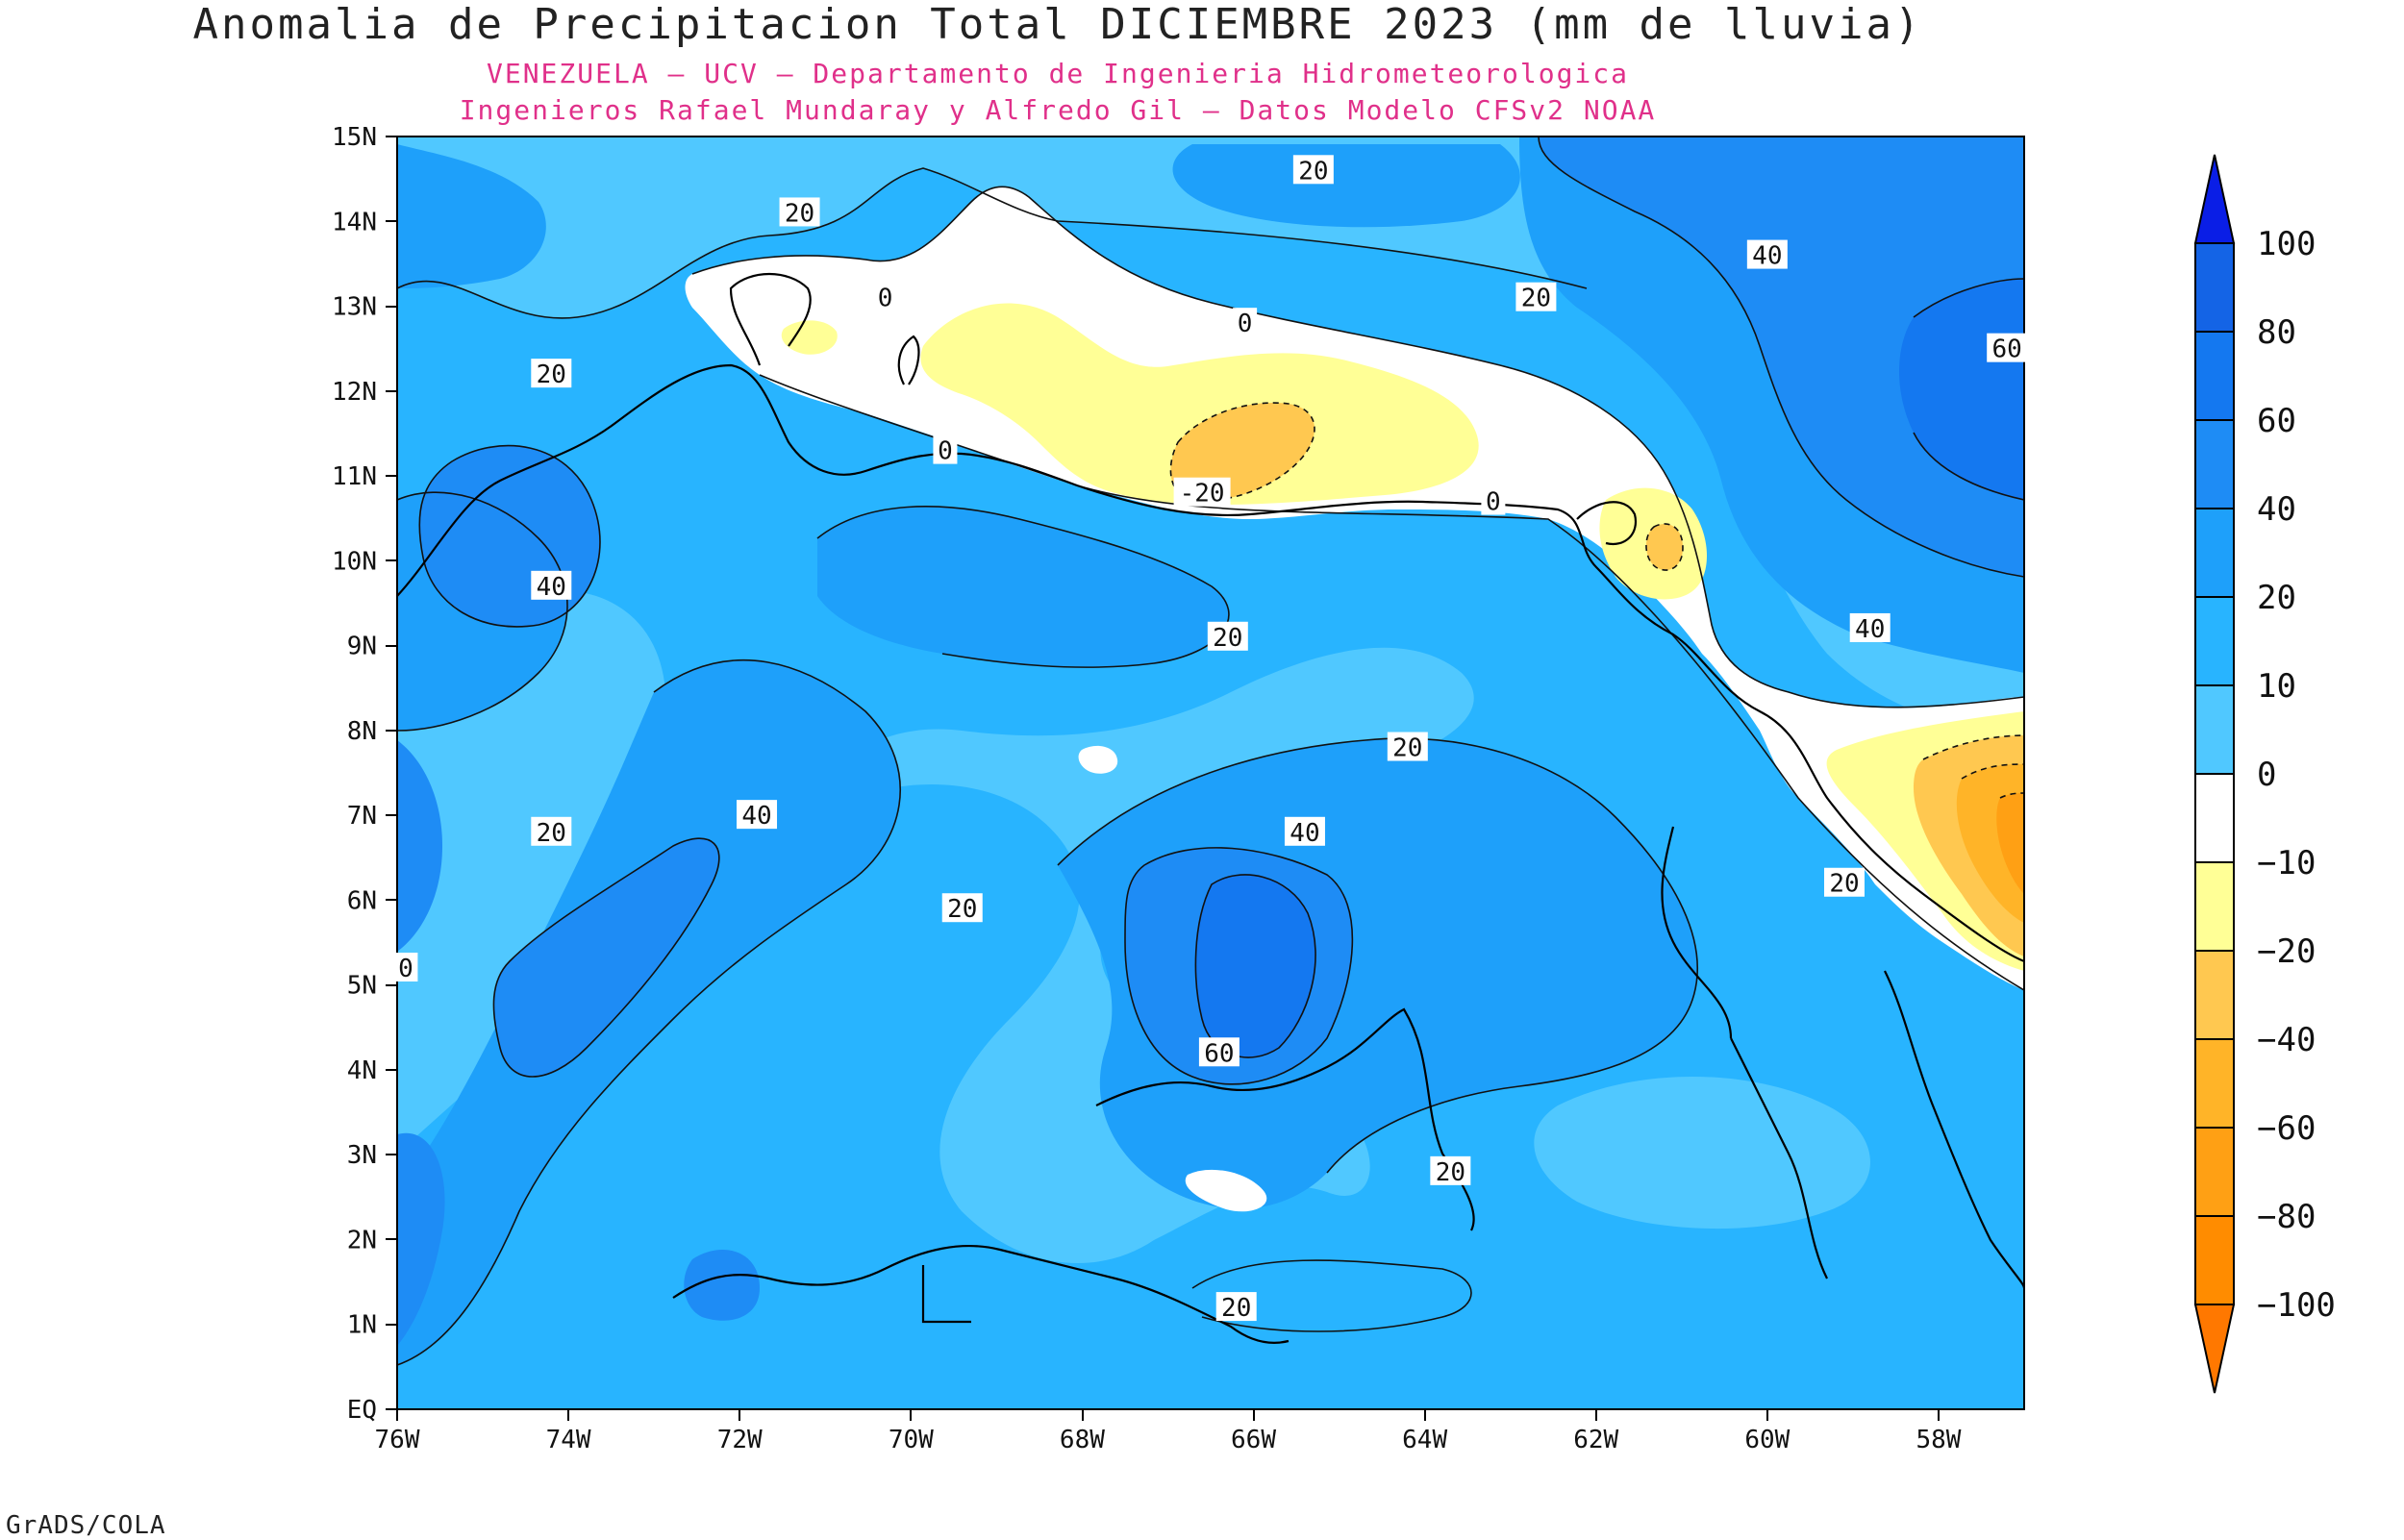 The height and width of the screenshot is (1540, 2404). What do you see at coordinates (354, 774) in the screenshot?
I see `latitude-tick-labels: EQ 1N 2N 3N 4N 5N 6N 7N 8N 9N 10N 11N 12N 13N 14N 15N` at bounding box center [354, 774].